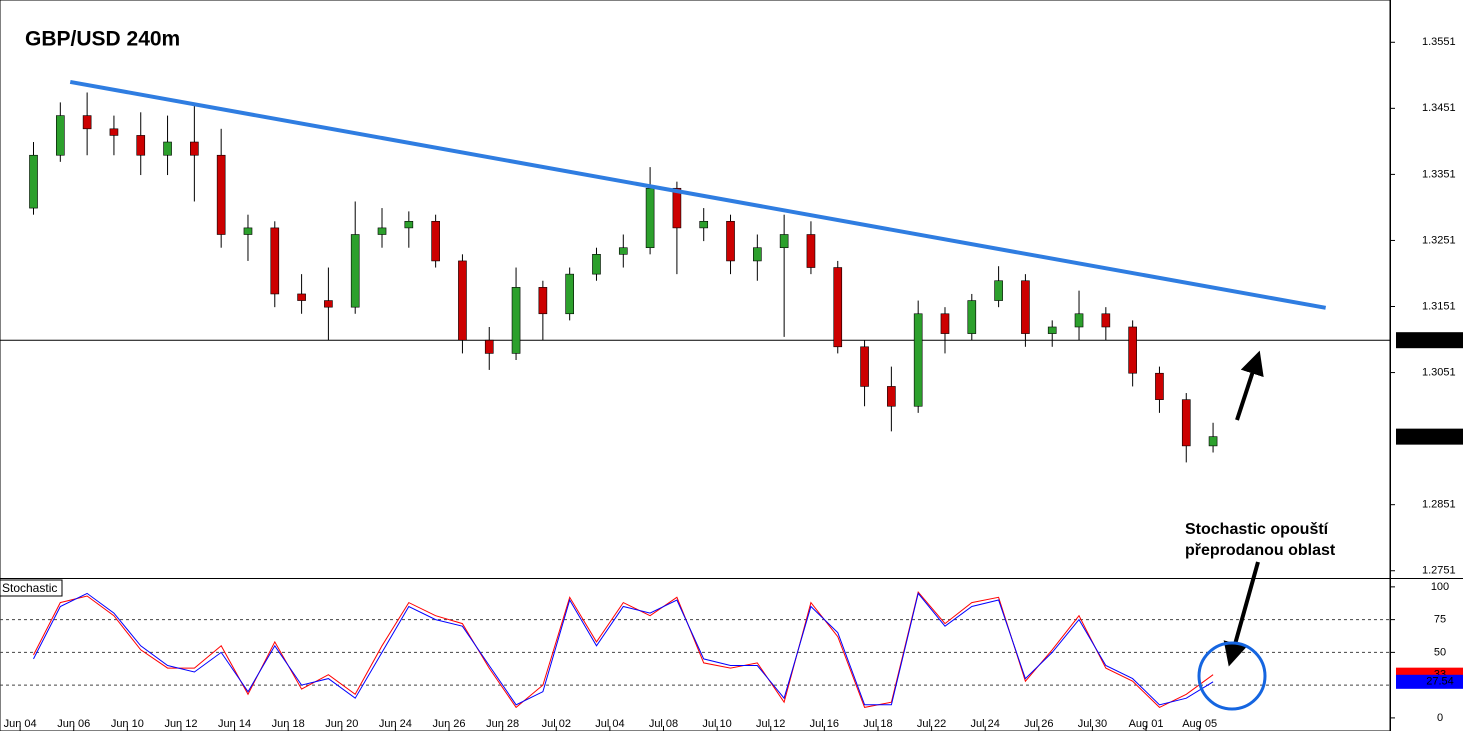  I want to click on y-tick-label: 75, so click(1440, 620).